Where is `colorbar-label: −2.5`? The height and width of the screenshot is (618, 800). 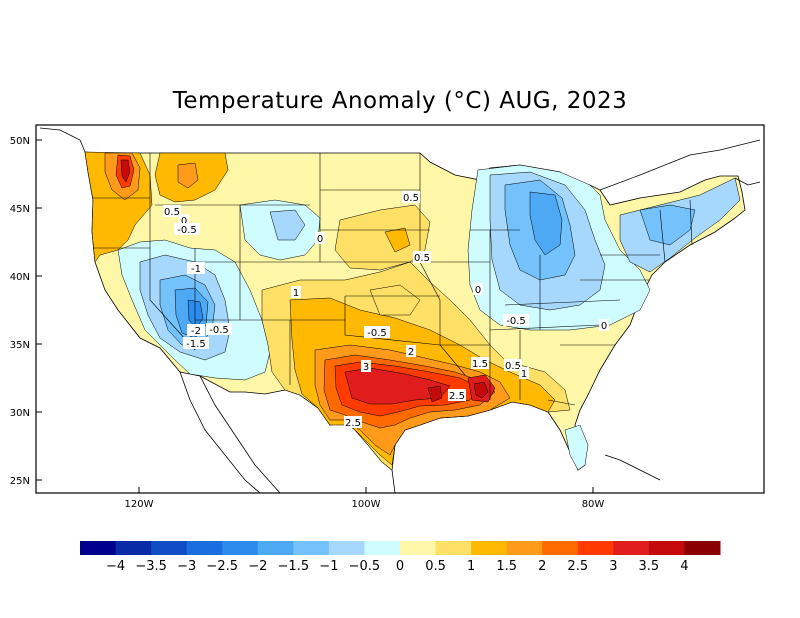 colorbar-label: −2.5 is located at coordinates (222, 566).